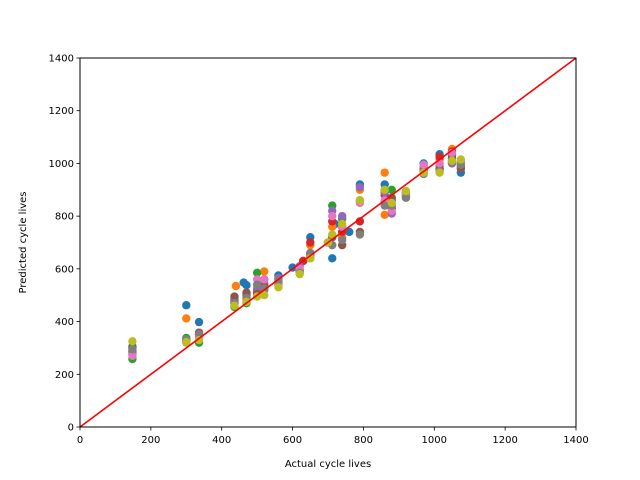 The image size is (640, 480). Describe the element at coordinates (234, 305) in the screenshot. I see `data-point-s8-p3` at that location.